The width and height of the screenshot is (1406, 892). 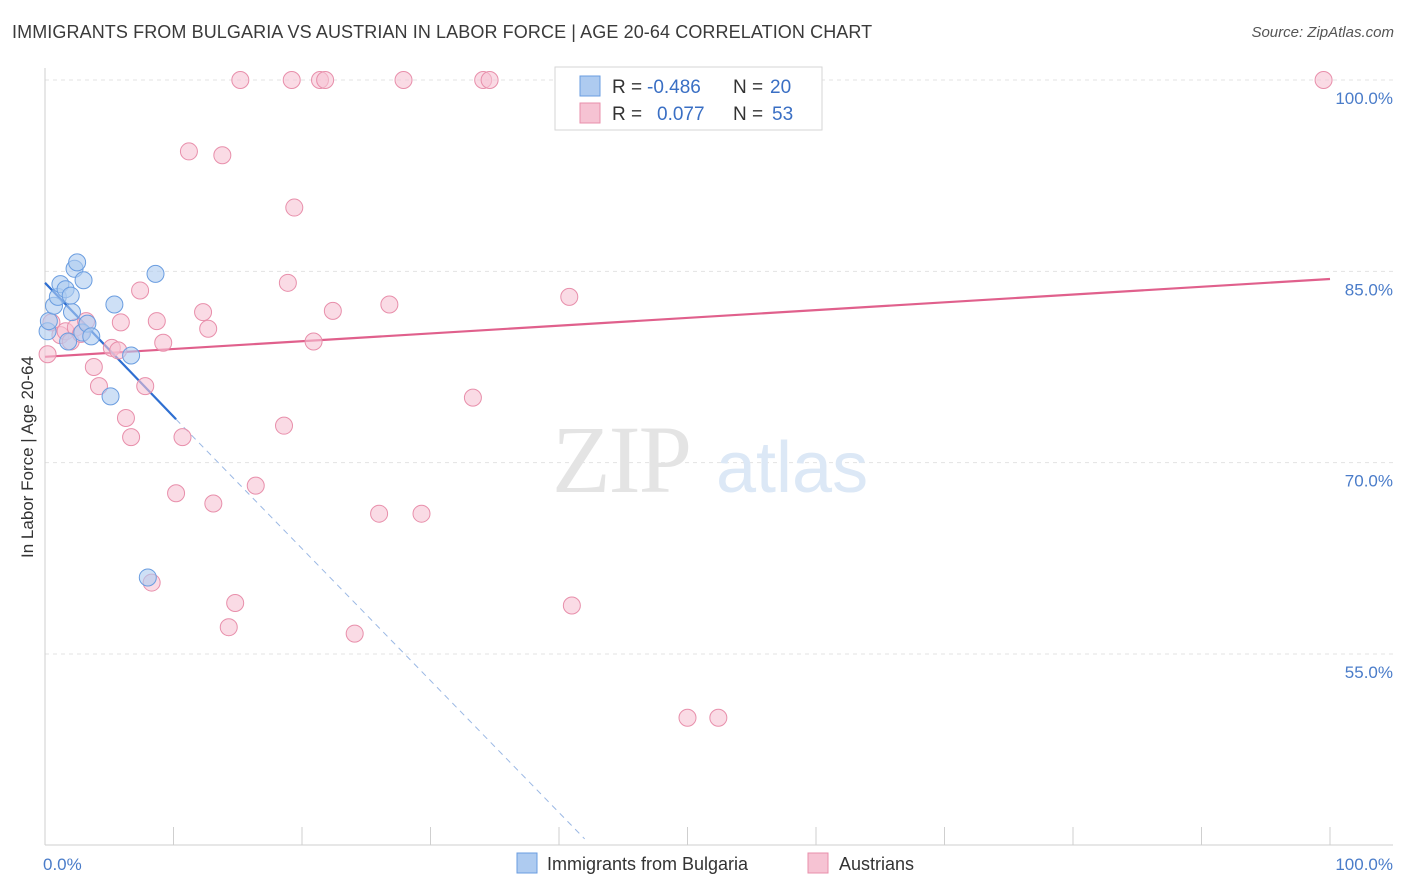 What do you see at coordinates (648, 864) in the screenshot?
I see `bottom-legend-label-bulgaria: Immigrants from Bulgaria` at bounding box center [648, 864].